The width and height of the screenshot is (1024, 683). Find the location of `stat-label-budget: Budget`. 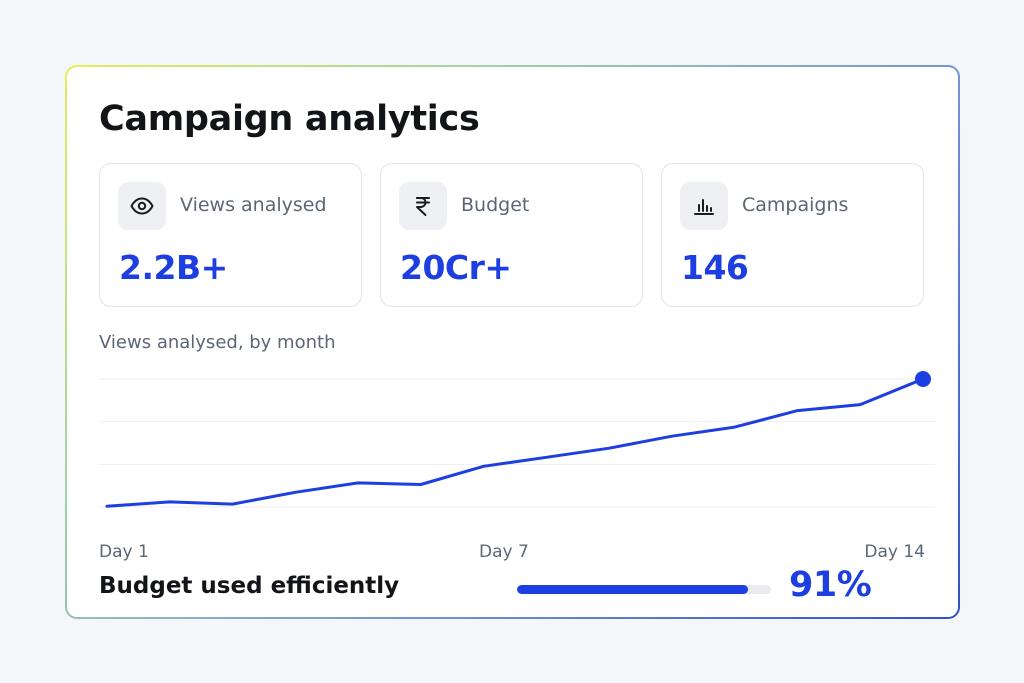

stat-label-budget: Budget is located at coordinates (495, 205).